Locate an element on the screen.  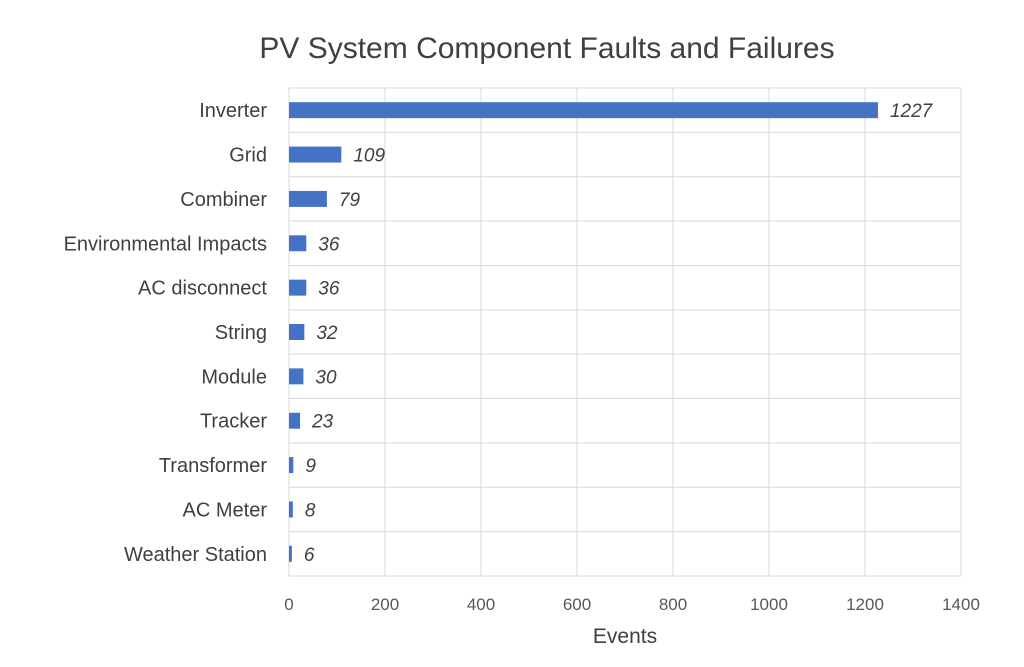
data-label: 23 is located at coordinates (322, 422).